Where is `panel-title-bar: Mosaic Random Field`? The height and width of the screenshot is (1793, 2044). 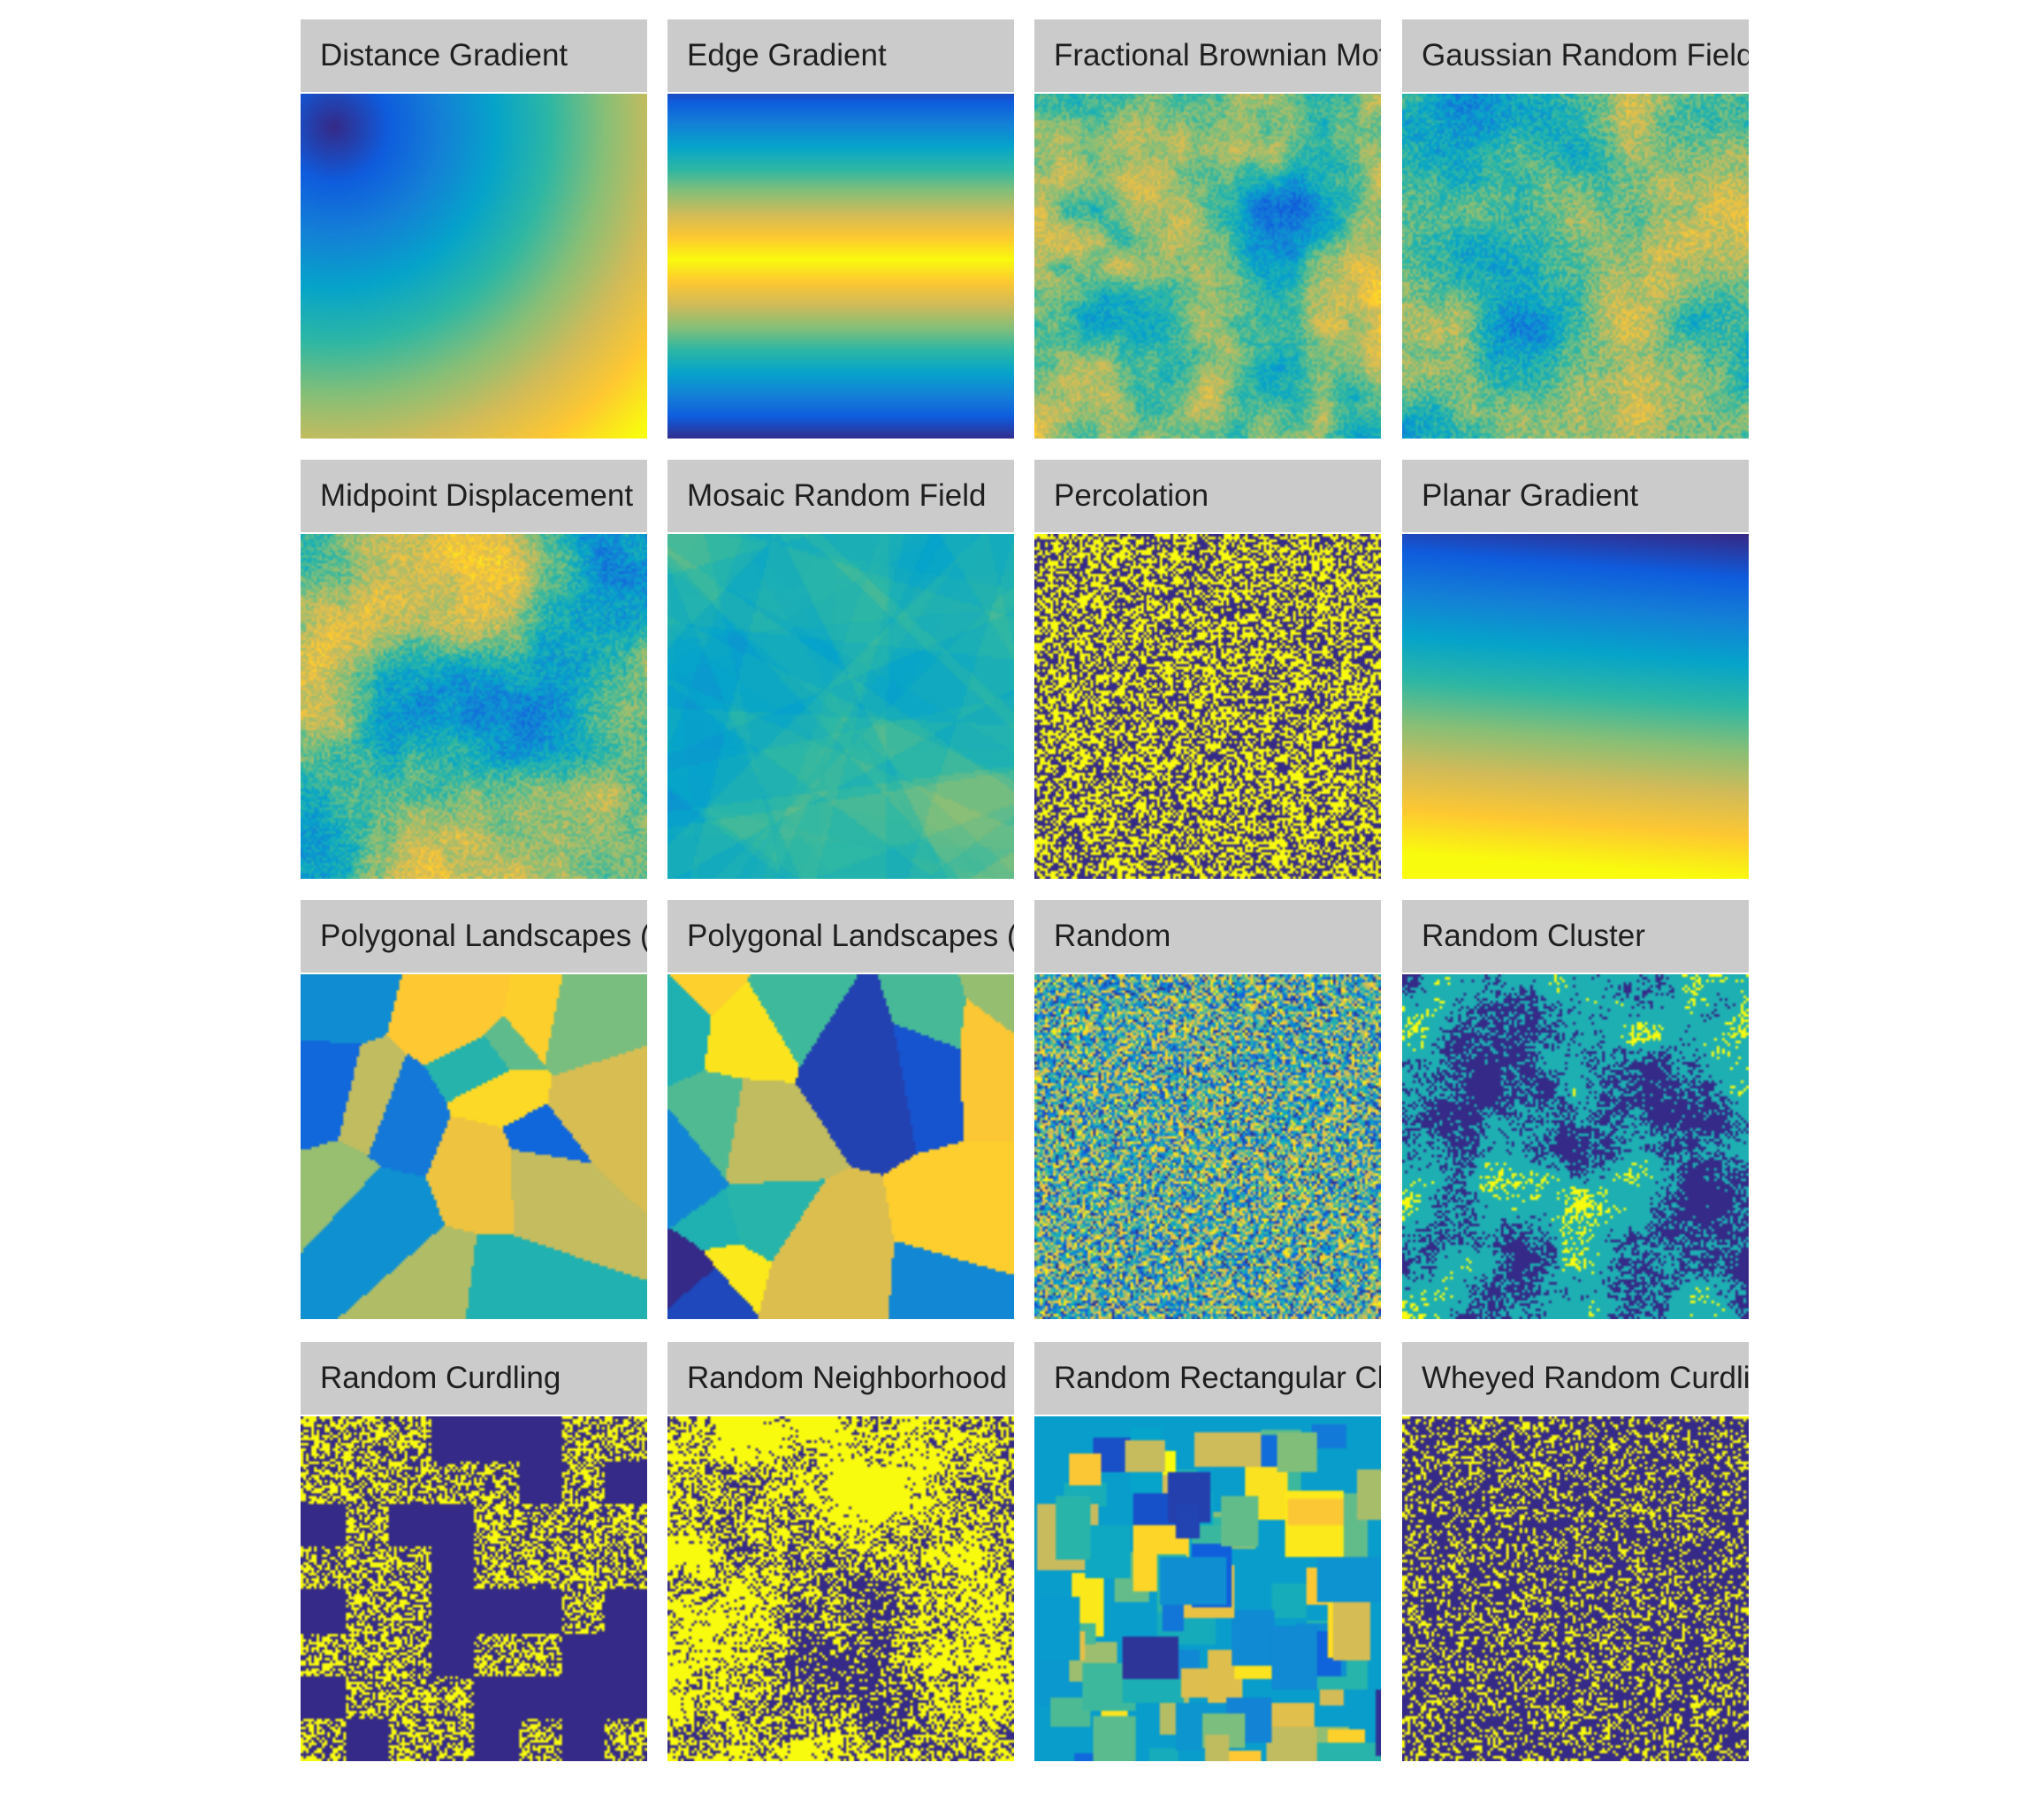 panel-title-bar: Mosaic Random Field is located at coordinates (840, 496).